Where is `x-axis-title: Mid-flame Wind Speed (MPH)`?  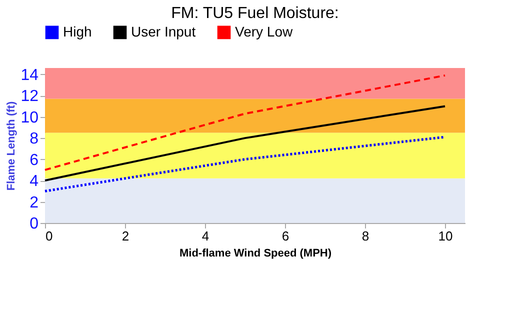 x-axis-title: Mid-flame Wind Speed (MPH) is located at coordinates (255, 254).